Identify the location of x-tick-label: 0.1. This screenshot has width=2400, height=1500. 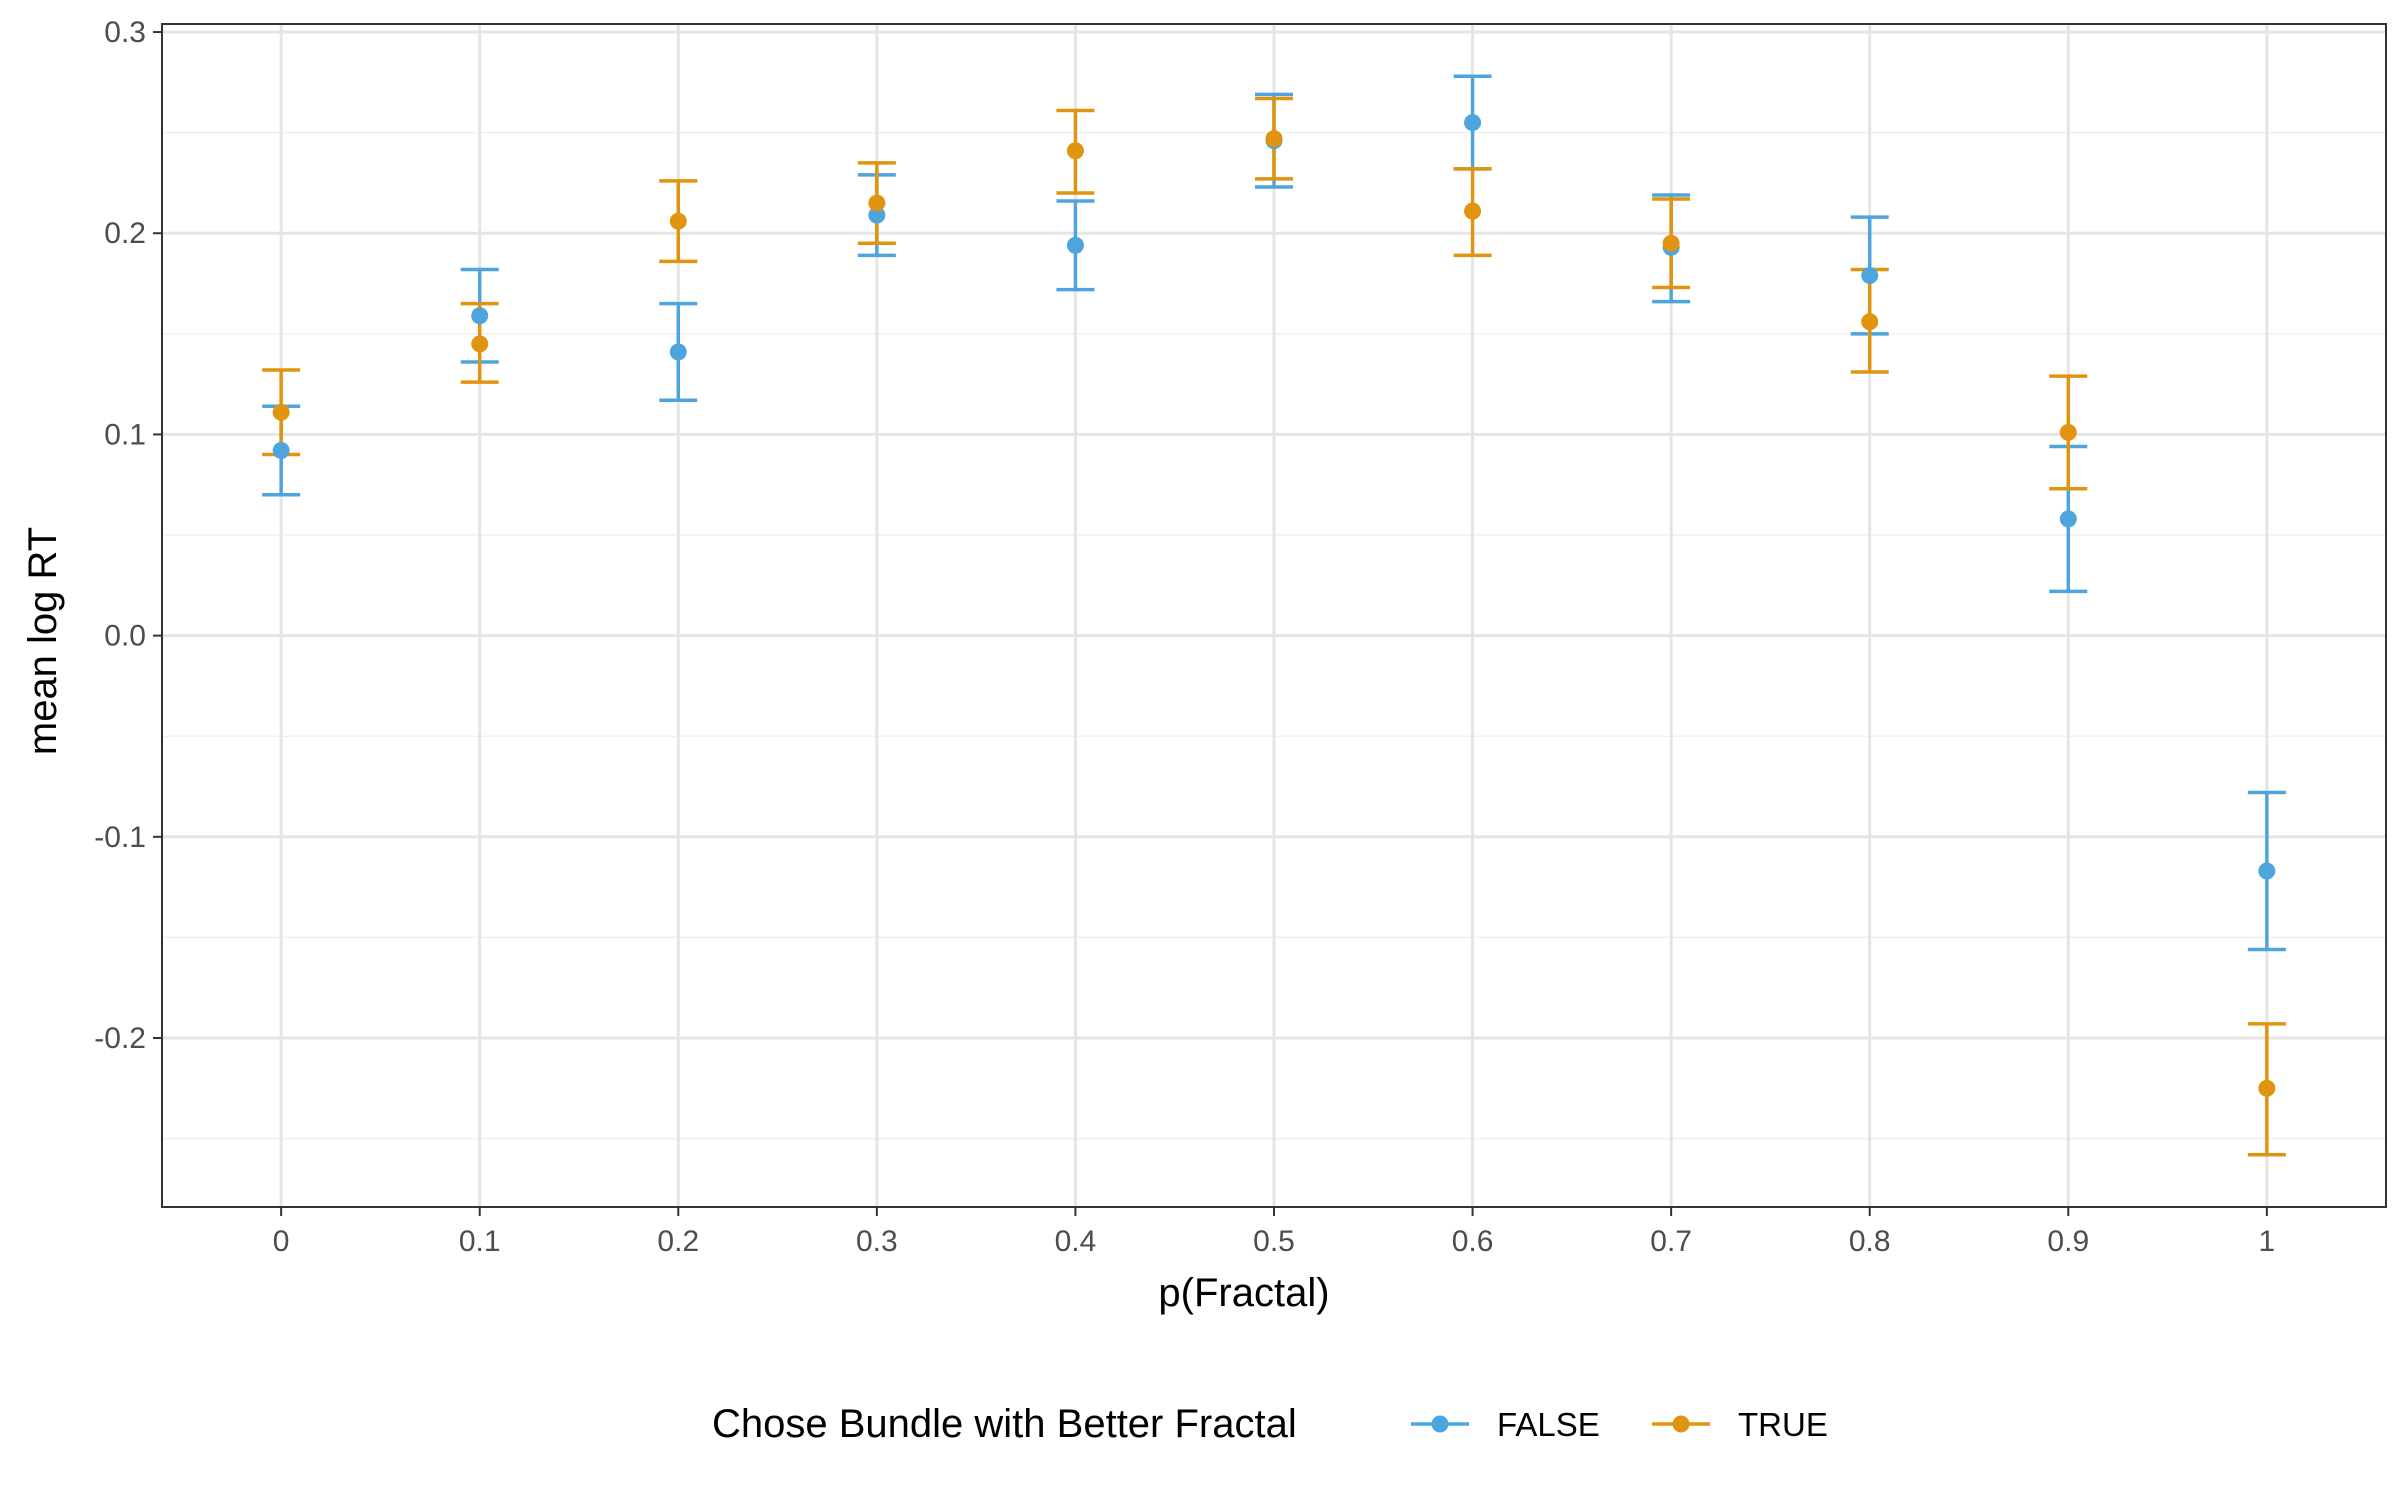
(480, 1241).